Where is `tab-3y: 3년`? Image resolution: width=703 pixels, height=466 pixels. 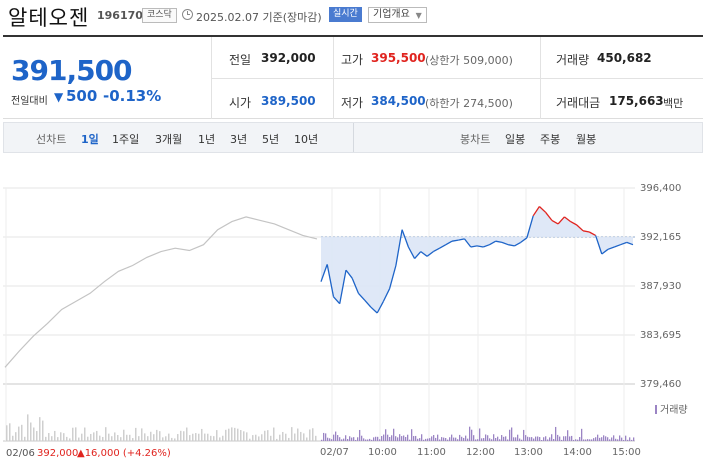 tab-3y: 3년 is located at coordinates (239, 139).